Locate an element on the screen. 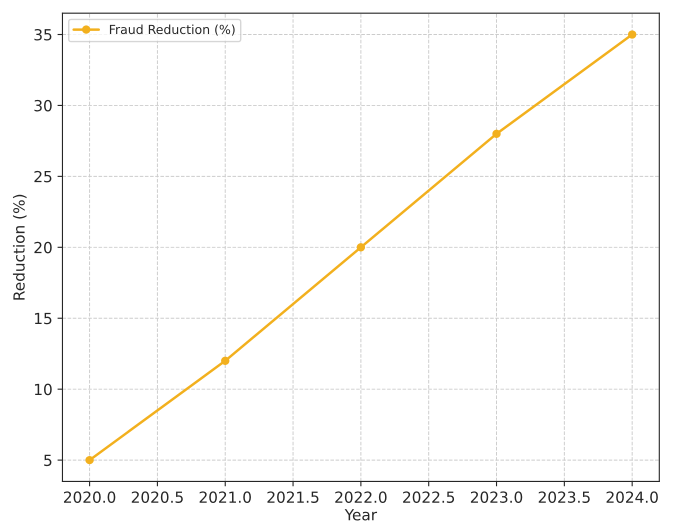 This screenshot has height=529, width=694. y-tick-label: 35 is located at coordinates (43, 34).